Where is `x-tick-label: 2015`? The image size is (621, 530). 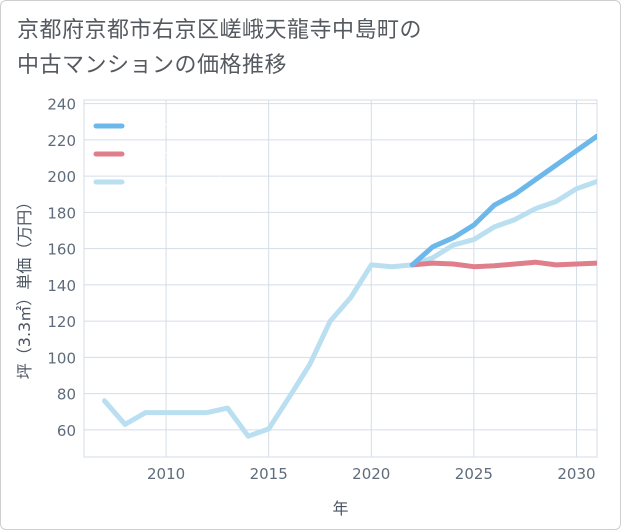
x-tick-label: 2015 is located at coordinates (269, 474).